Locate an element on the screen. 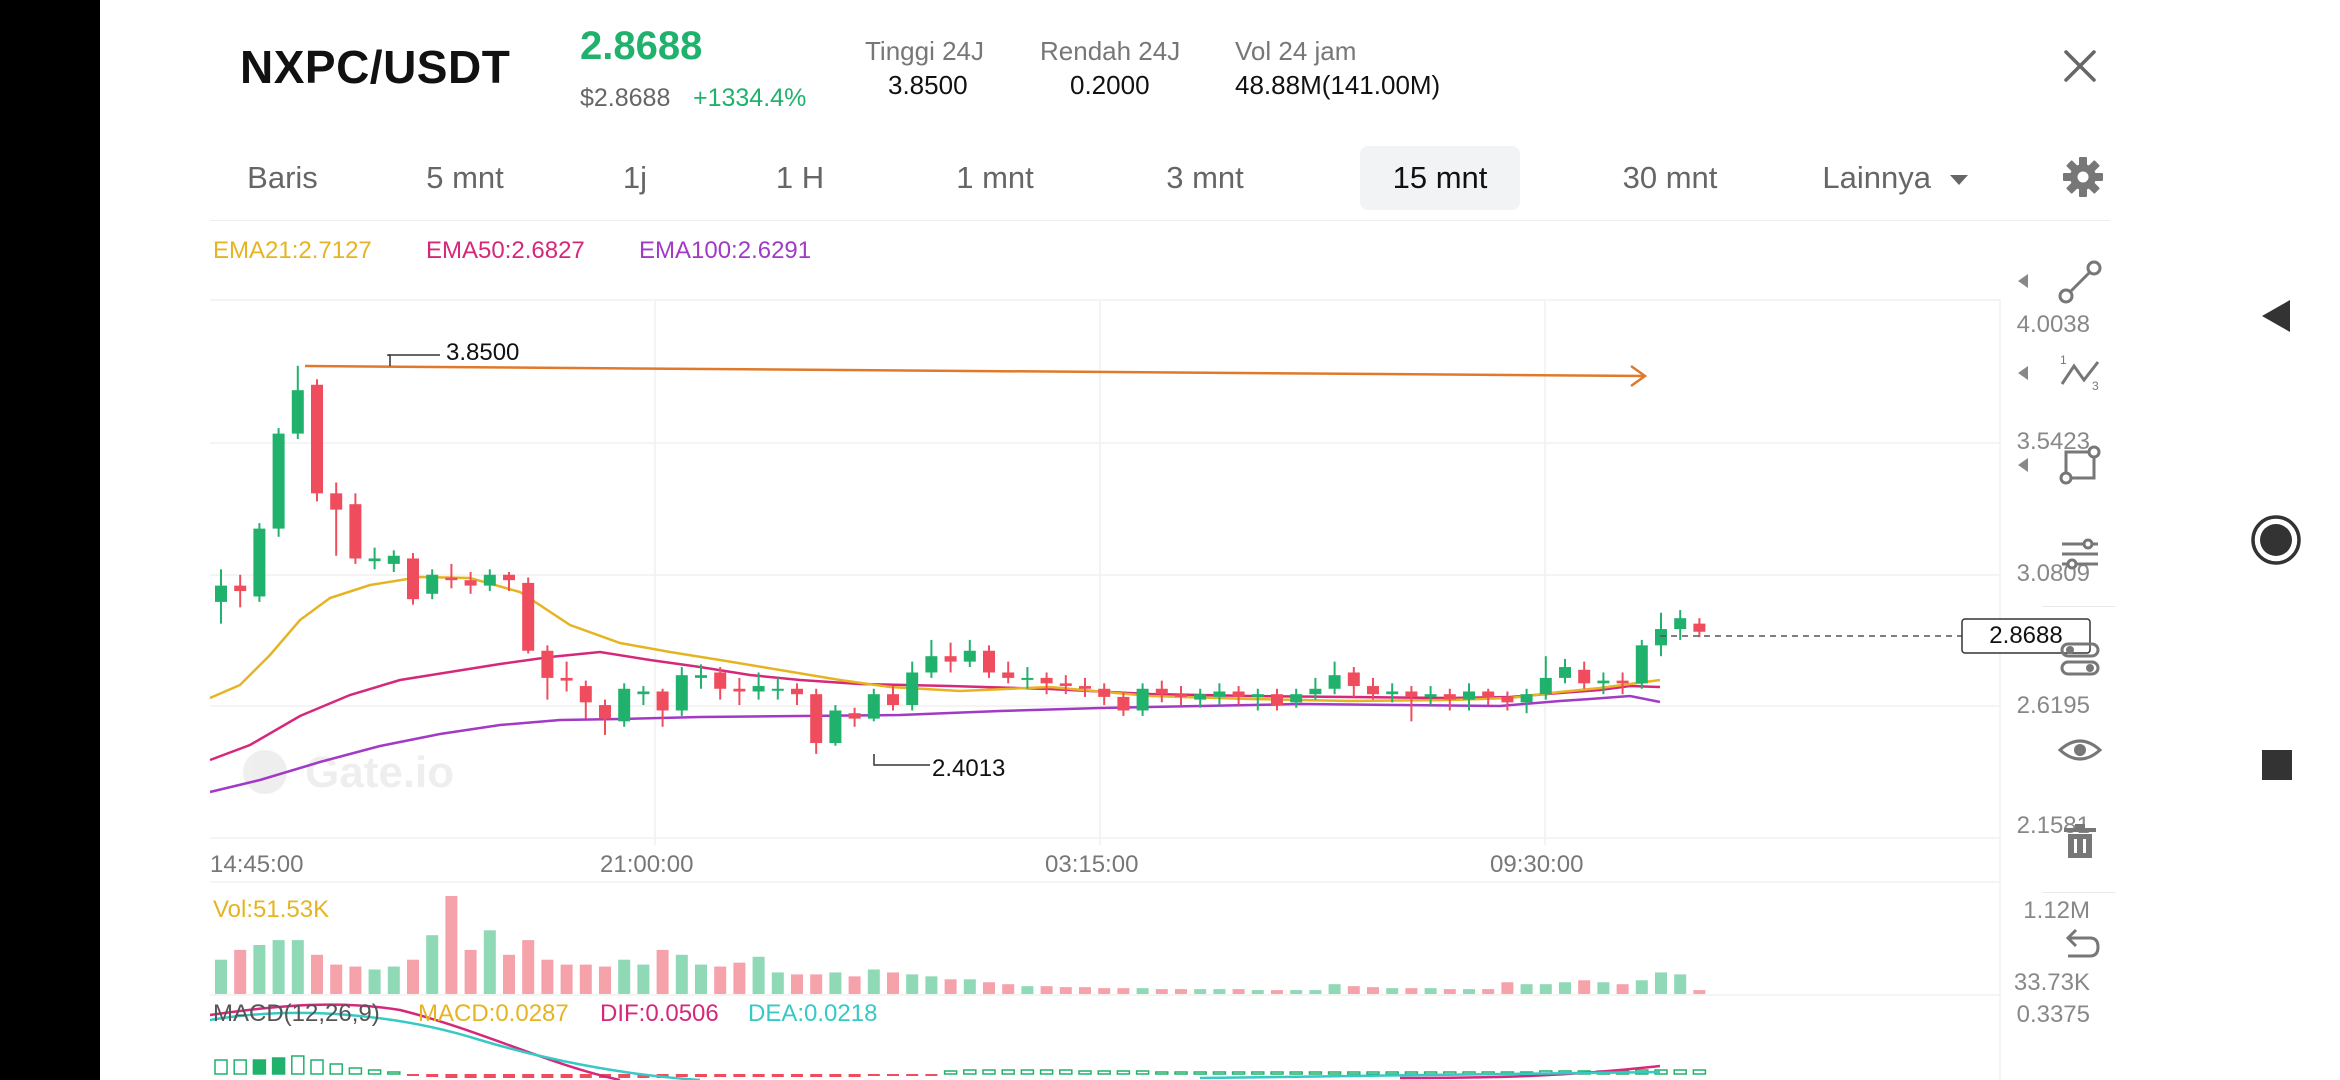  indicator-toggle-icon is located at coordinates (2080, 658).